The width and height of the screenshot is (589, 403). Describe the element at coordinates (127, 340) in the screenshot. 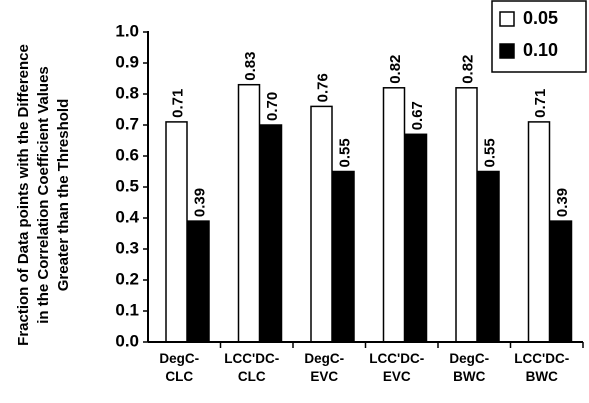

I see `y-tick-label: 0.0` at that location.